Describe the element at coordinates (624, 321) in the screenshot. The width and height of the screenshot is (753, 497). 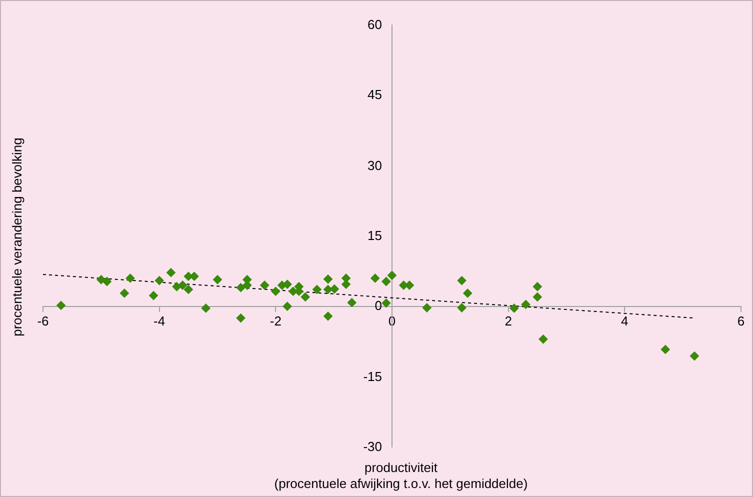
I see `x-tick-label: 4` at that location.